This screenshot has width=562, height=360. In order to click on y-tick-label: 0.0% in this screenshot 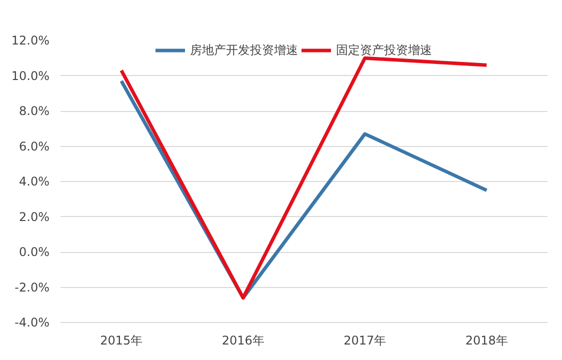, I will do `click(34, 252)`.